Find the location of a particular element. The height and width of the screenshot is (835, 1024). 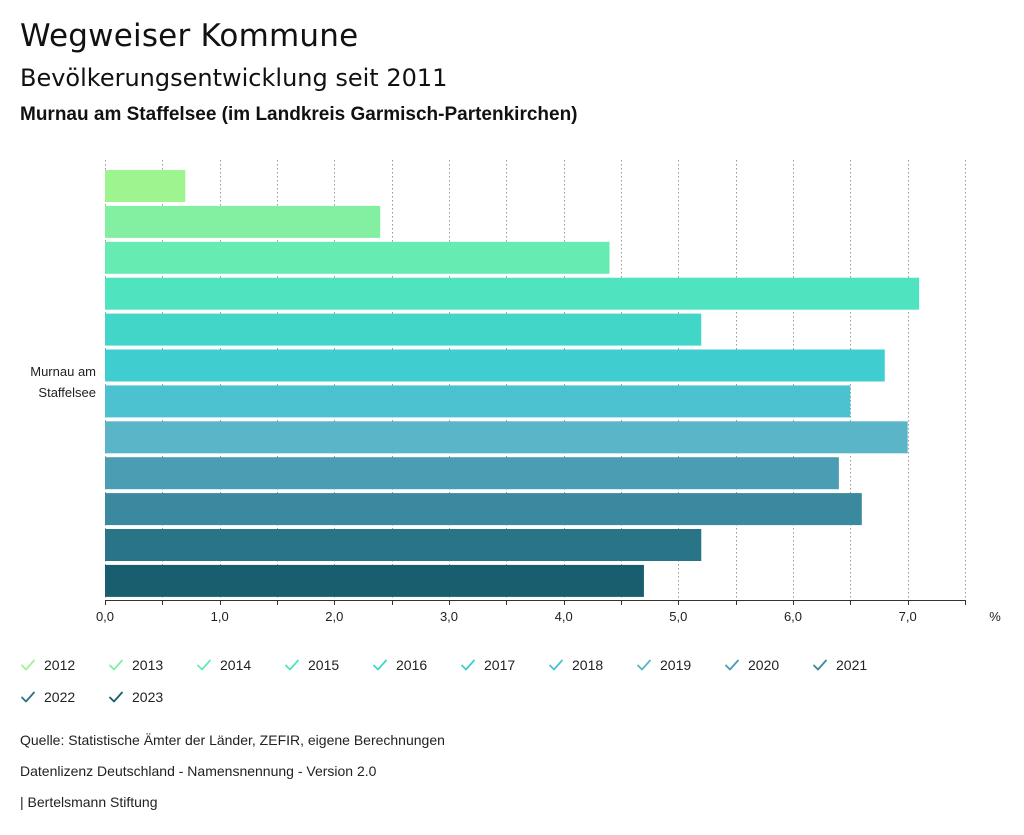

chart-subtitle: Bevölkerungsentwicklung seit 2011 is located at coordinates (234, 78).